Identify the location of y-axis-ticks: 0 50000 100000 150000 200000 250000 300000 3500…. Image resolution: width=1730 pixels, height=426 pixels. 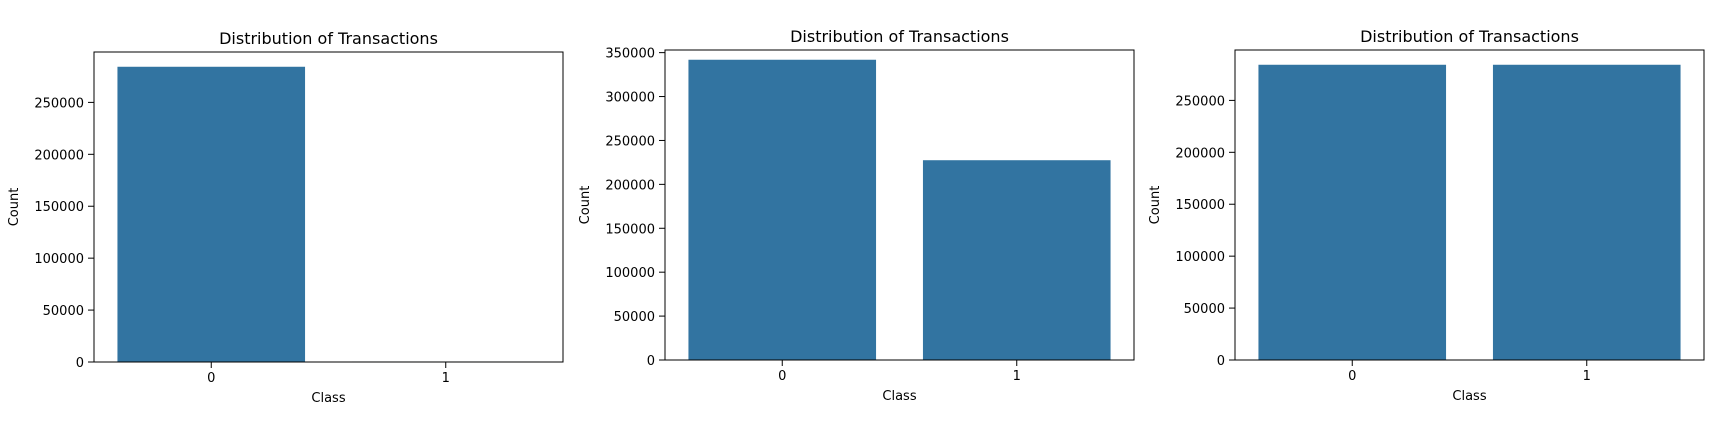
(635, 208).